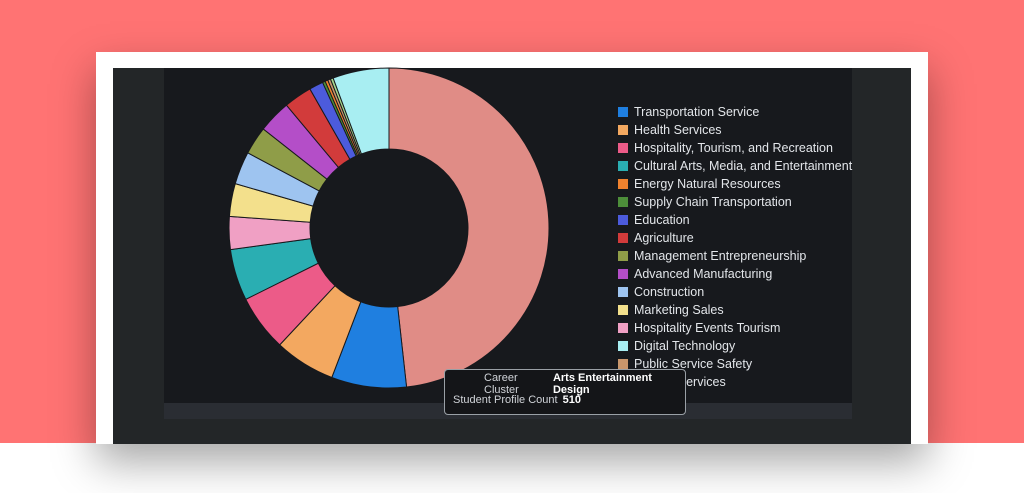 The height and width of the screenshot is (493, 1024). I want to click on tooltip-value-count: 510, so click(571, 400).